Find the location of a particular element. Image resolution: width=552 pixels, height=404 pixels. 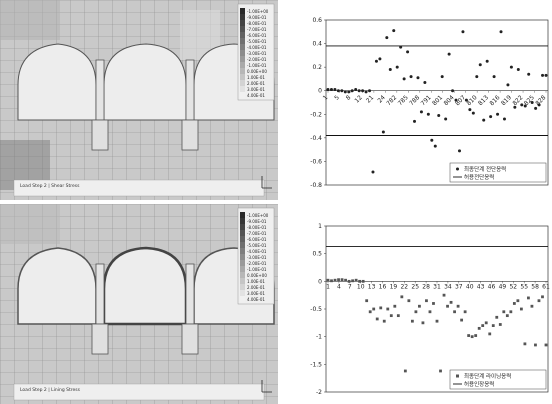

colorbar-label: -1.00E+00 is located at coordinates (258, 215).